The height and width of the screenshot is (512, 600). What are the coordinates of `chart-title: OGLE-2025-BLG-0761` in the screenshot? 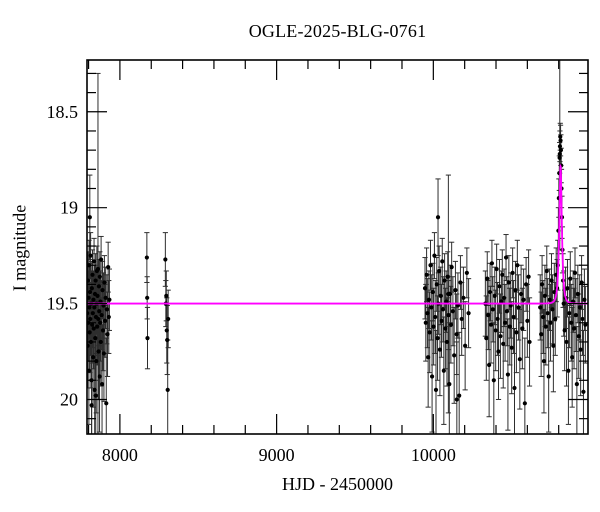 It's located at (337, 31).